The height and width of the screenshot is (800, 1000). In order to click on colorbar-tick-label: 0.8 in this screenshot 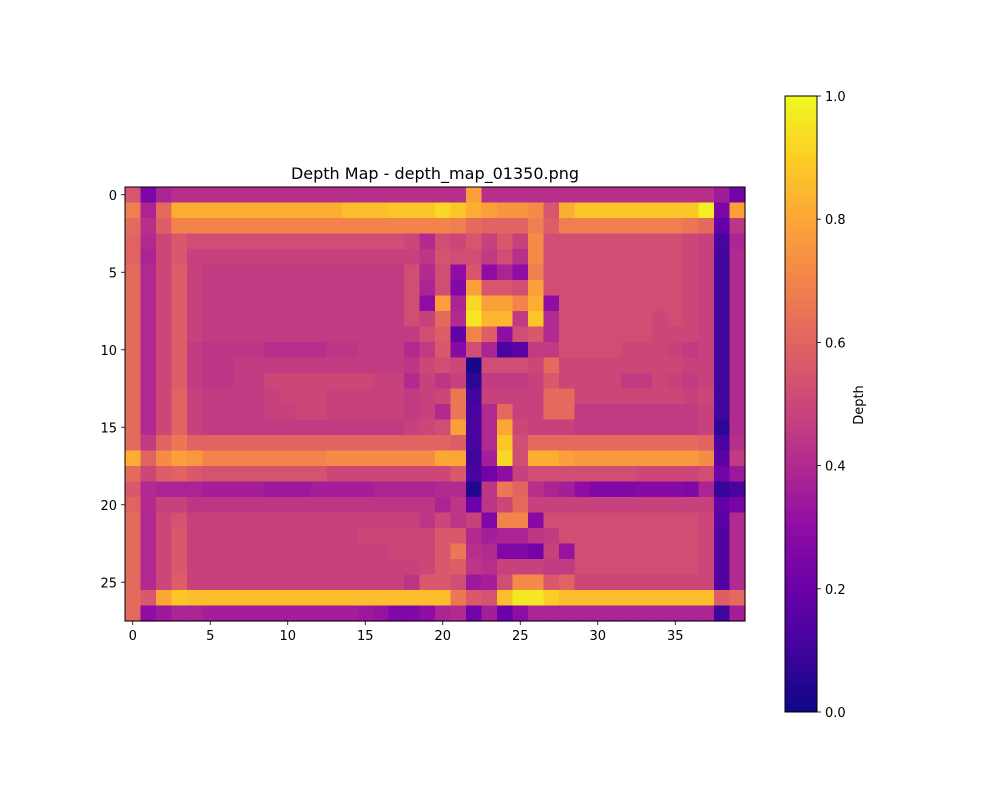, I will do `click(835, 220)`.